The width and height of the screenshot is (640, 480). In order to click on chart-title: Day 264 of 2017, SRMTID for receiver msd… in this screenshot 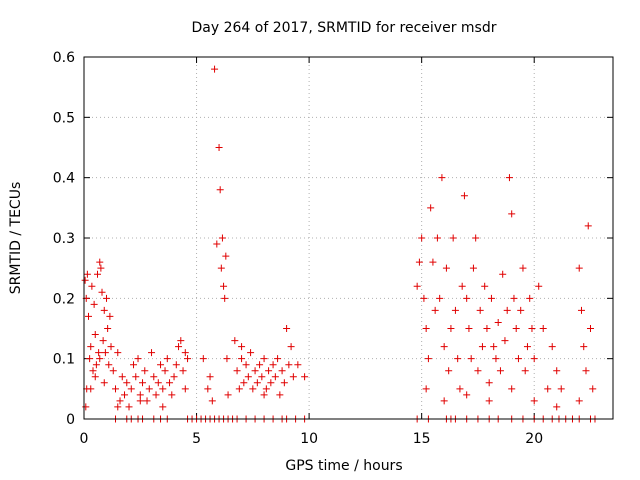, I will do `click(344, 28)`.